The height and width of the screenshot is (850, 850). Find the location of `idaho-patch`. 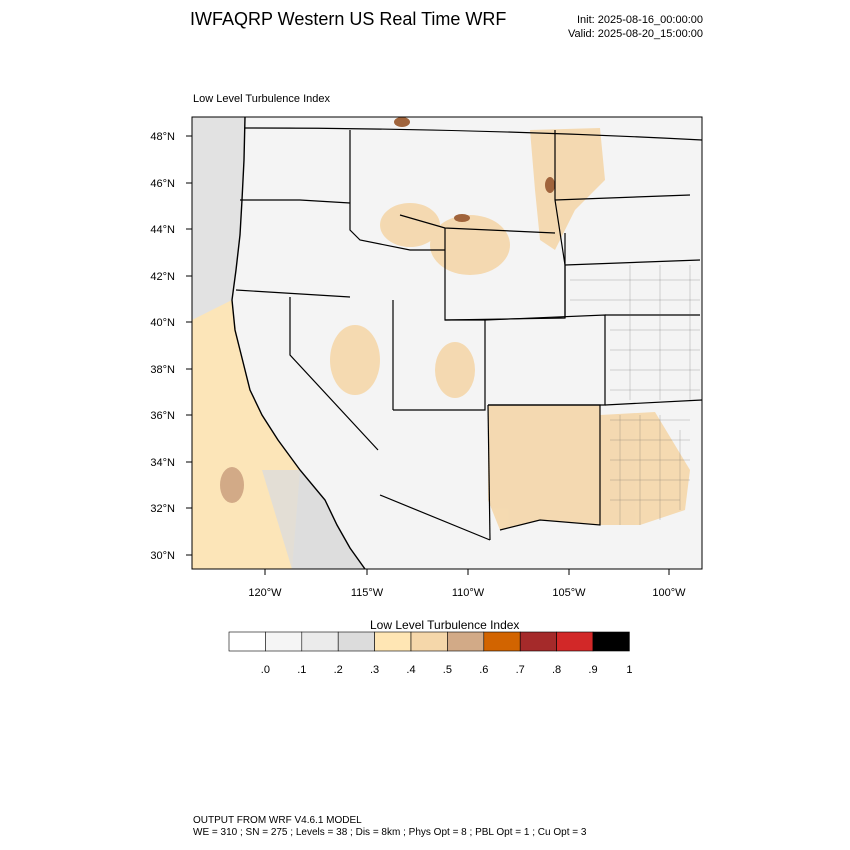

idaho-patch is located at coordinates (410, 225).